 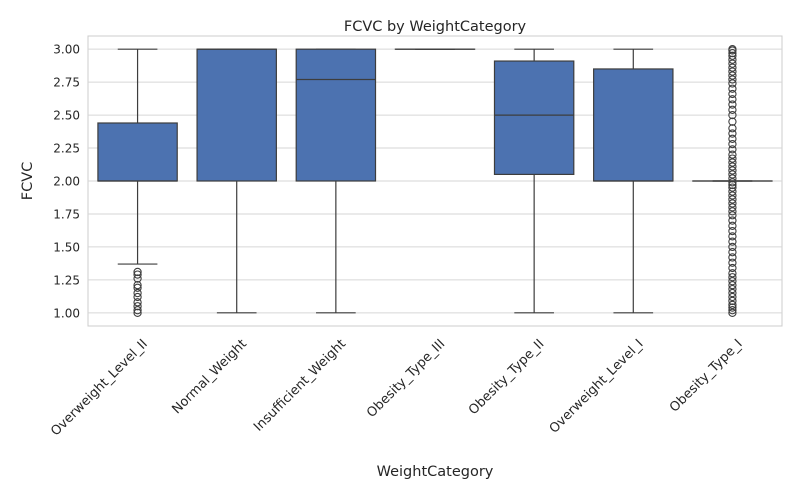 I want to click on y-tick-labels: 1.00 1.25 1.50 1.75 2.00 2.25 2.50 2.75 3.00, so click(x=66, y=182).